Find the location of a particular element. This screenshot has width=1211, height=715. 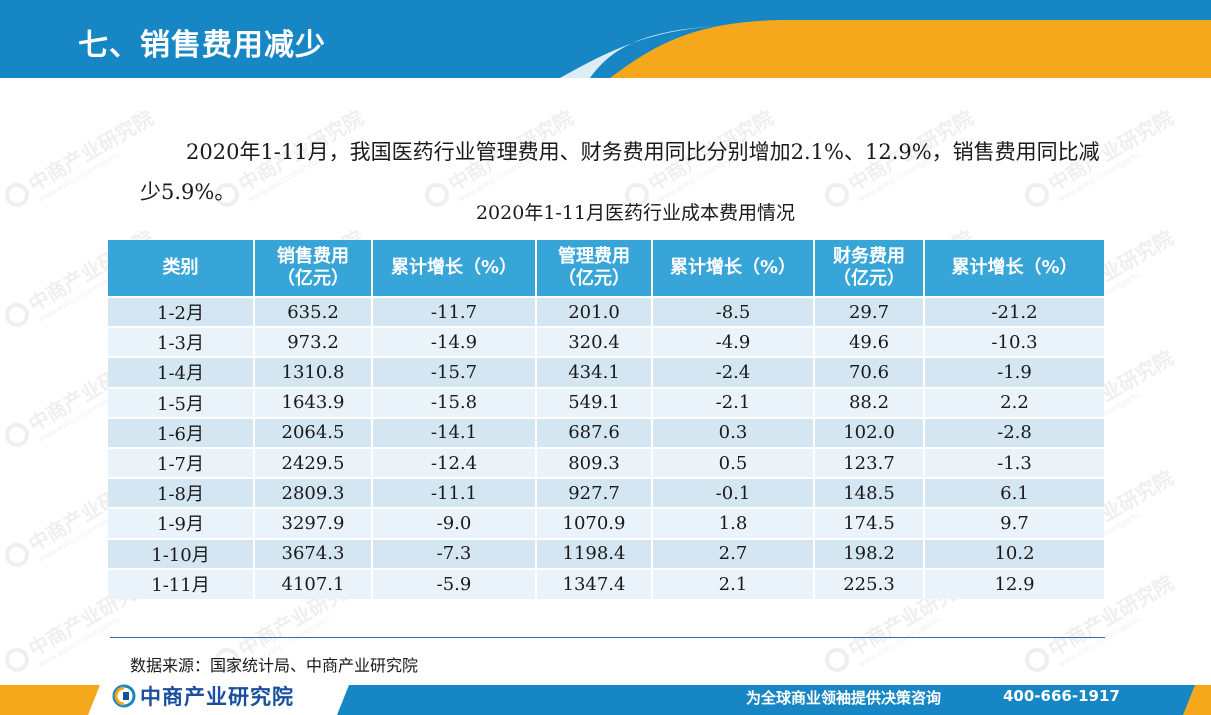

table-cell: 1-6月 is located at coordinates (181, 432).